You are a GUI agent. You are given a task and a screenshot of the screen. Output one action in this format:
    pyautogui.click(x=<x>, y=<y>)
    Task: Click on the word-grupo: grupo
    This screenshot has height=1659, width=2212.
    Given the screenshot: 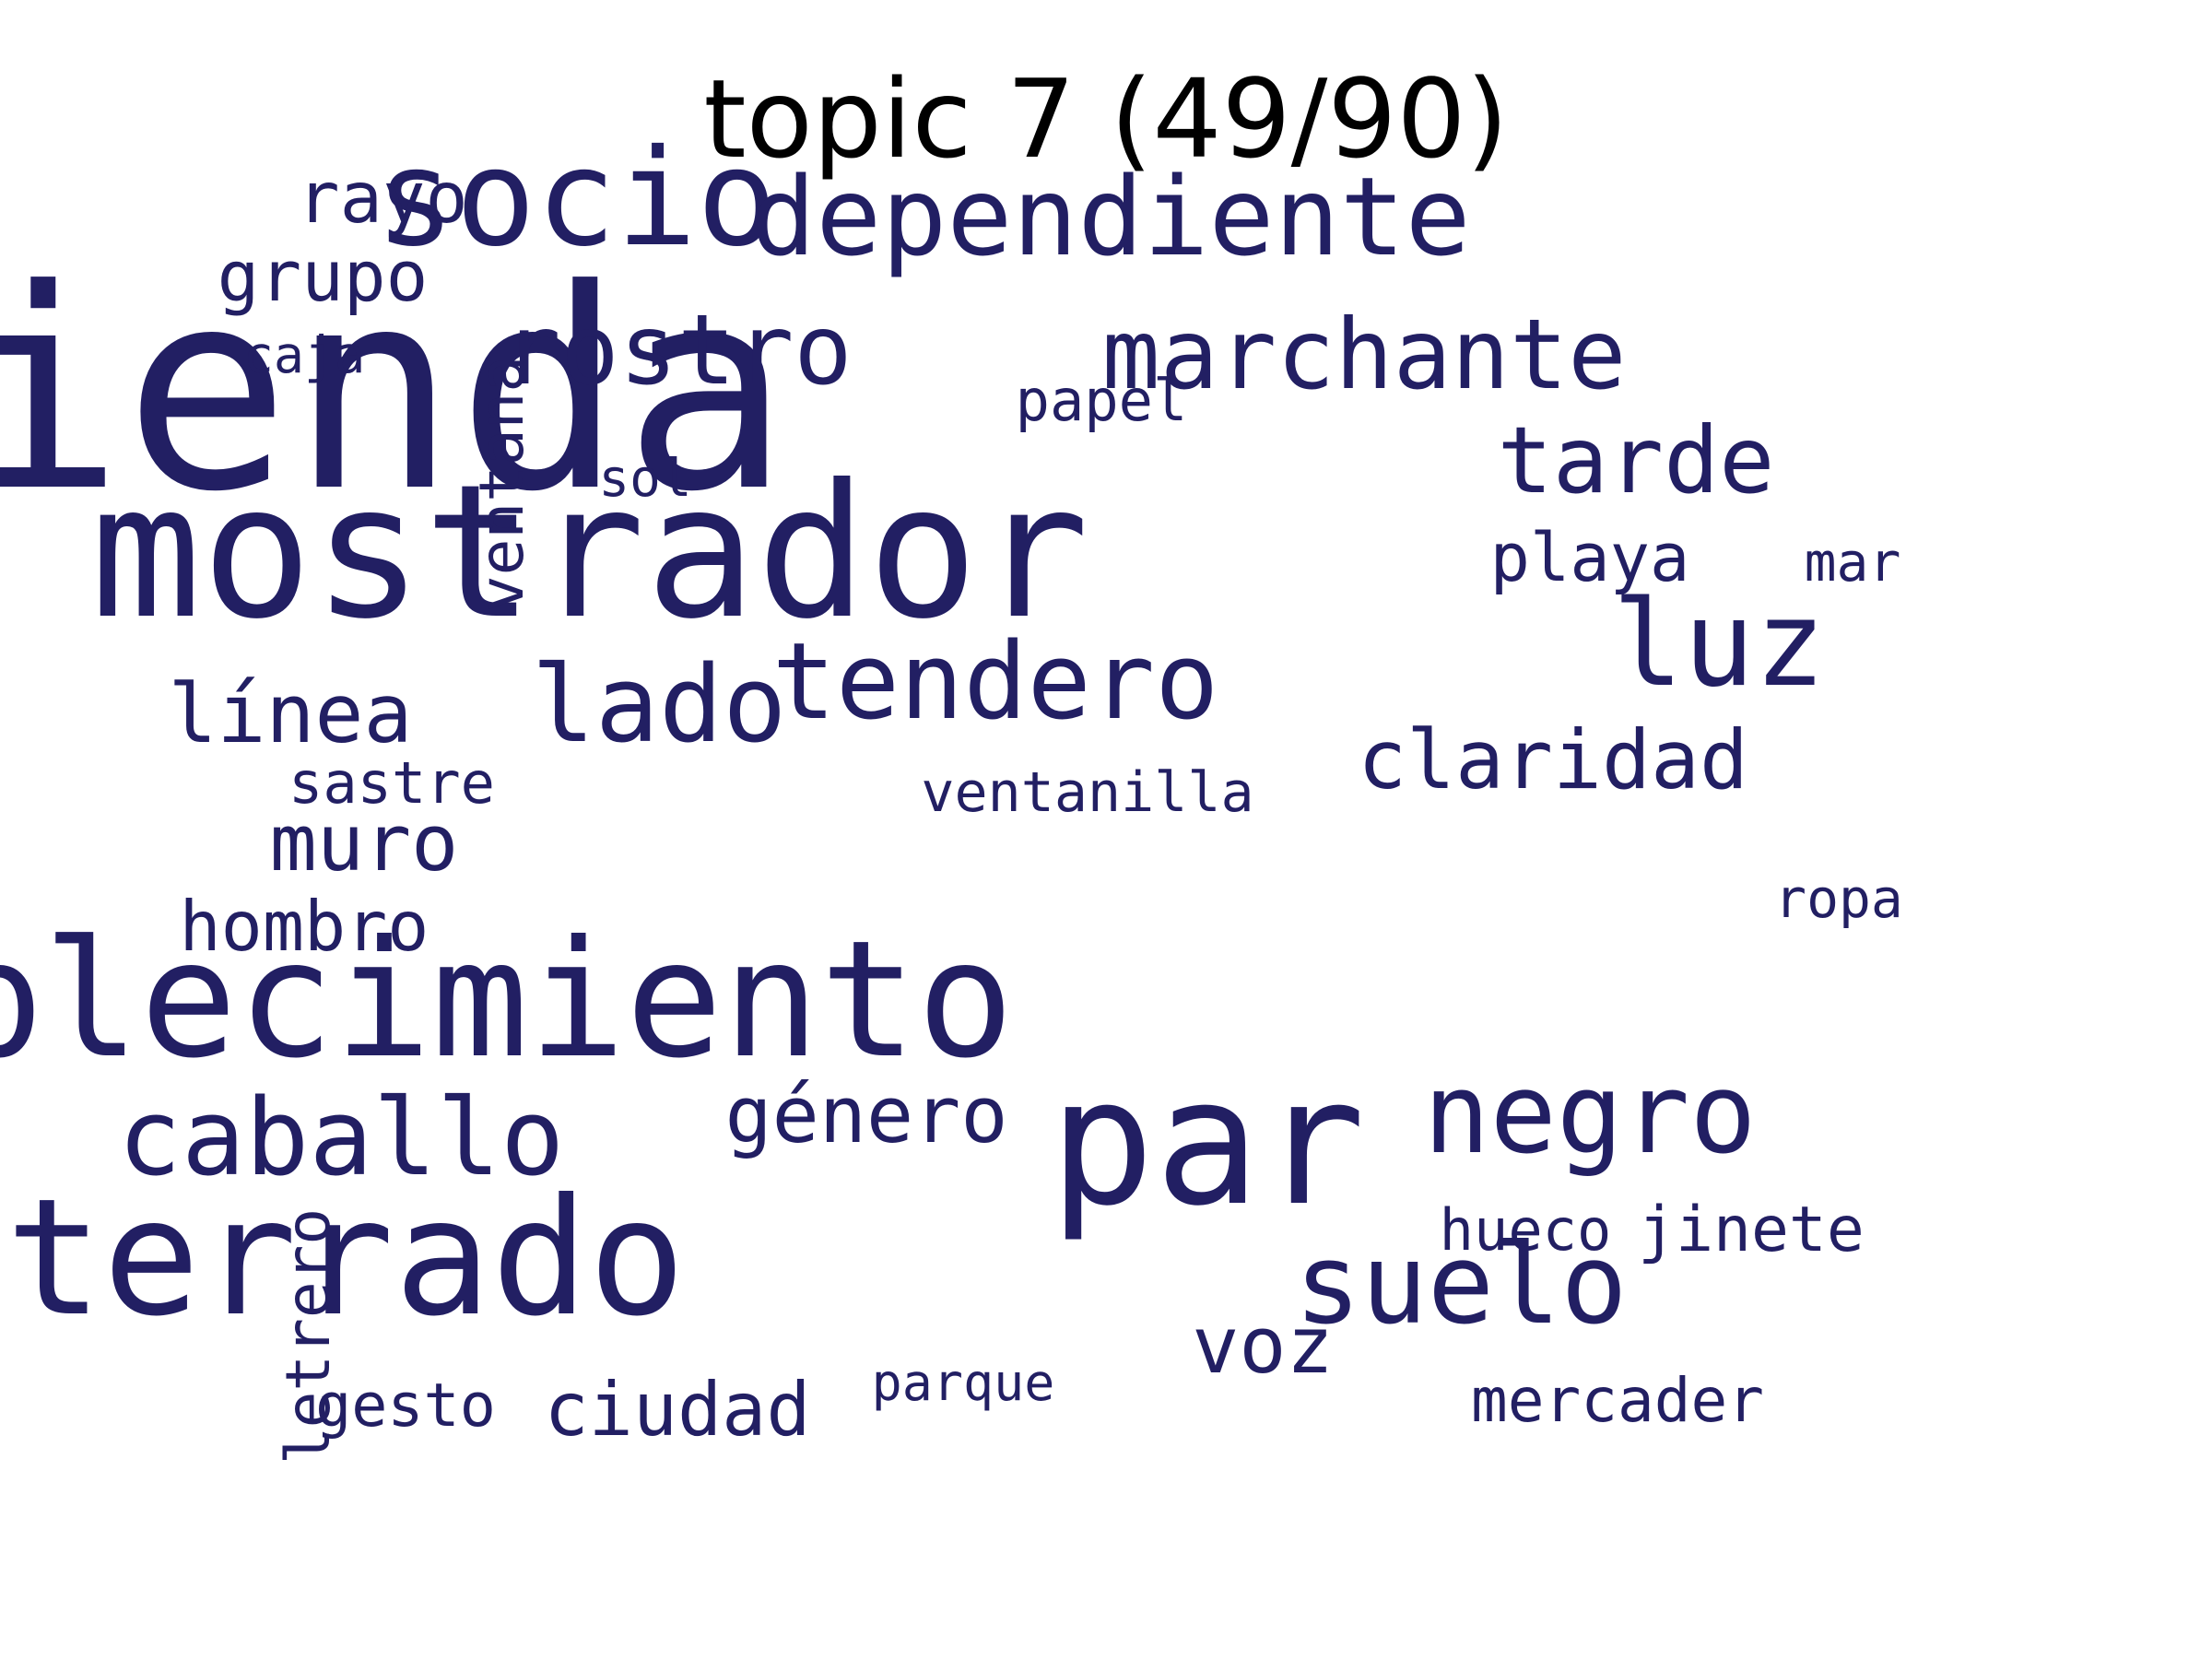 What is the action you would take?
    pyautogui.click(x=323, y=276)
    